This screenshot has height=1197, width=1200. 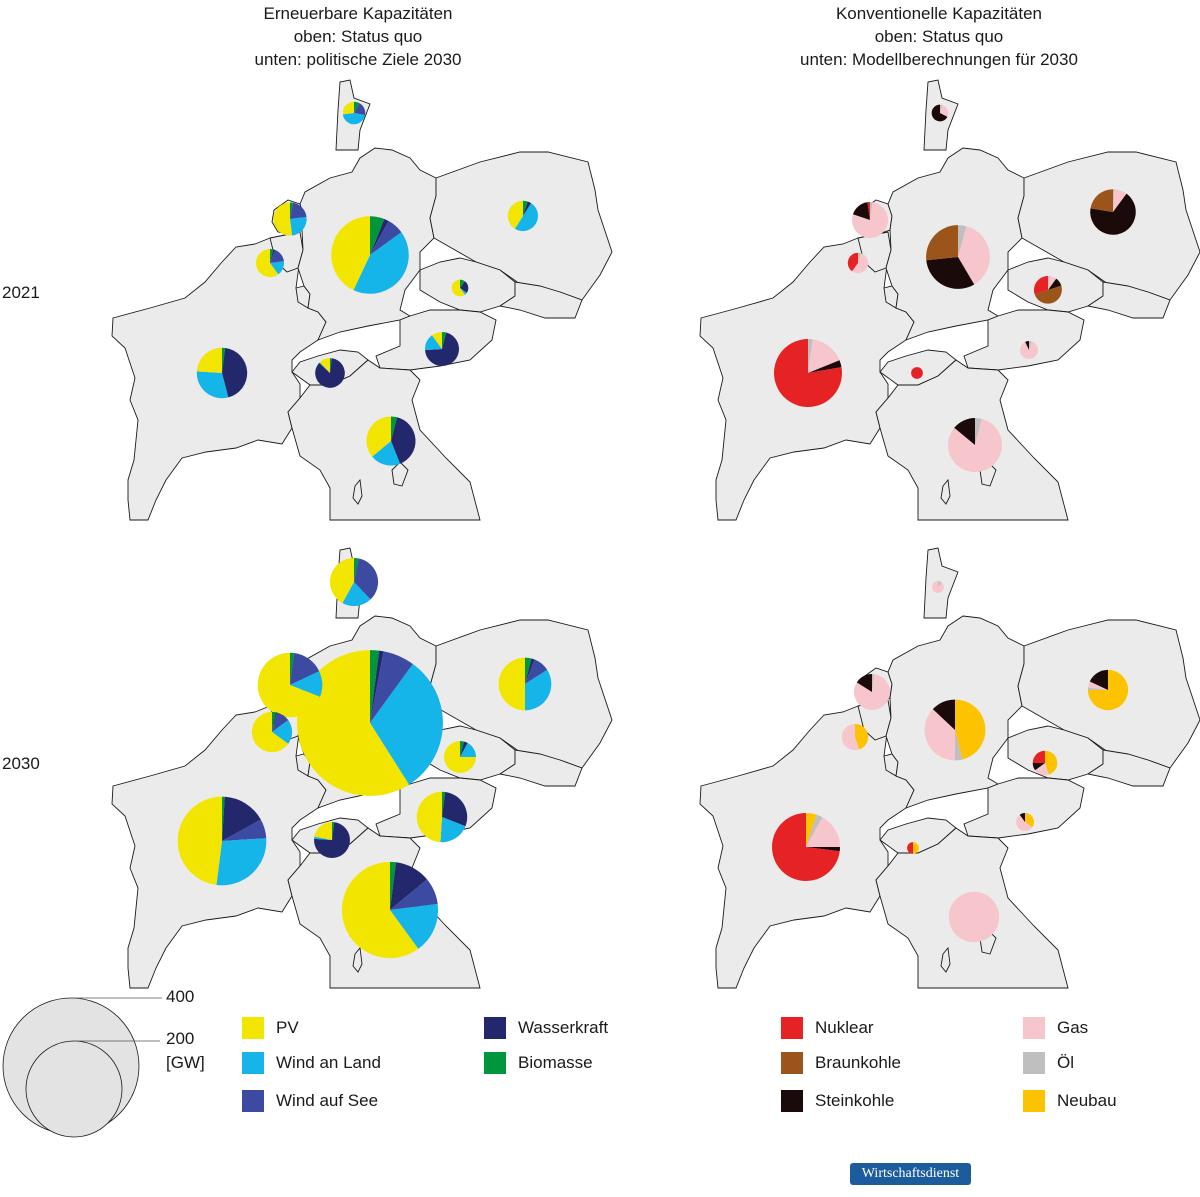 What do you see at coordinates (377, 235) in the screenshot?
I see `ren2021-slice-de-bio` at bounding box center [377, 235].